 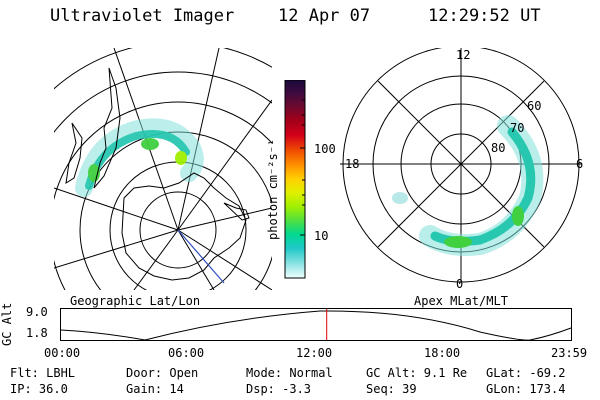 I want to click on apex-caption: Apex MLat/MLT, so click(x=461, y=301).